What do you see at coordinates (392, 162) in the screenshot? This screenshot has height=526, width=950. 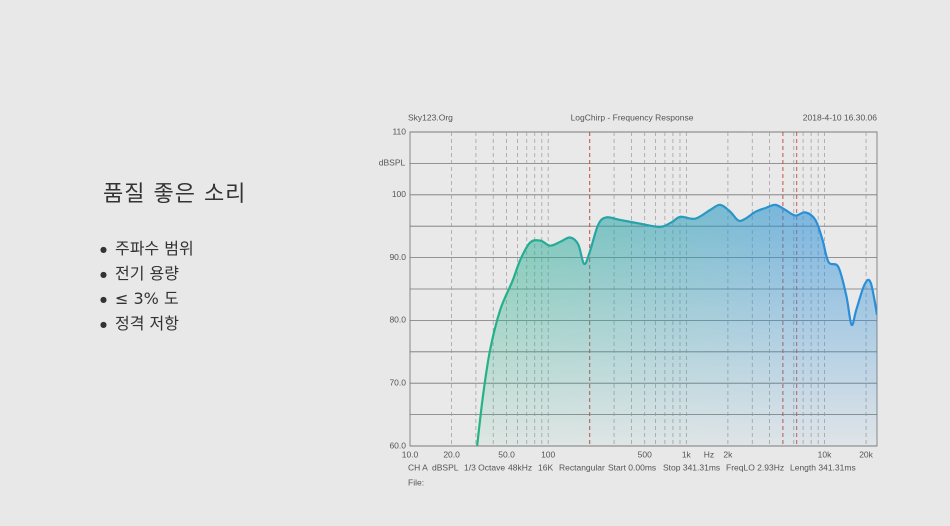 I see `y-axis-label: dBSPL` at bounding box center [392, 162].